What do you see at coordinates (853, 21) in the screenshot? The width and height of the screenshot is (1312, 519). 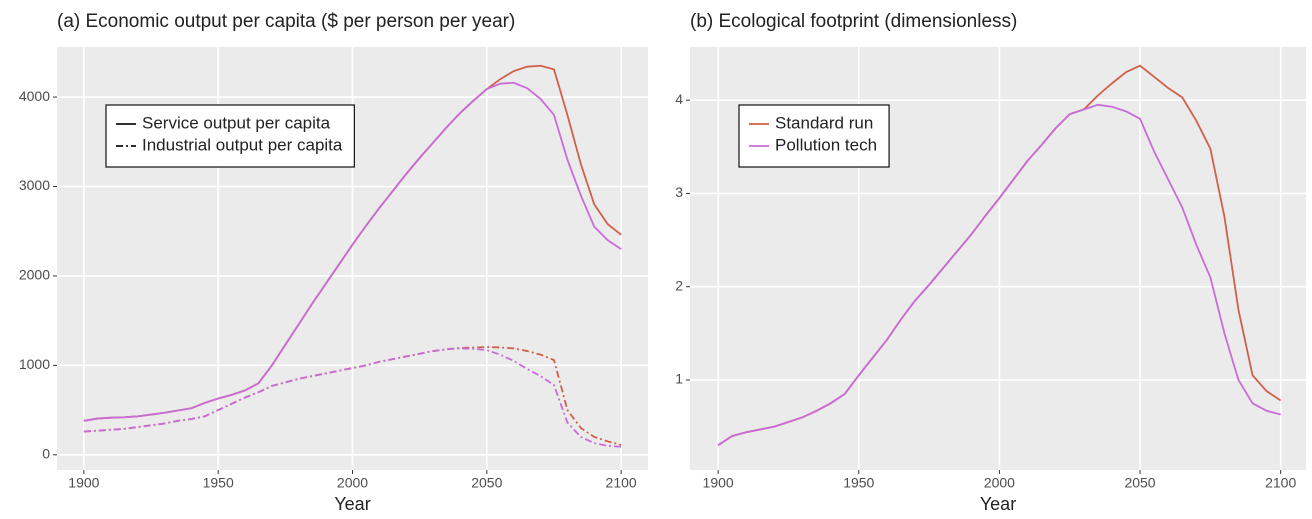 I see `panel-title: (b) Ecological footprint (dimensionless)` at bounding box center [853, 21].